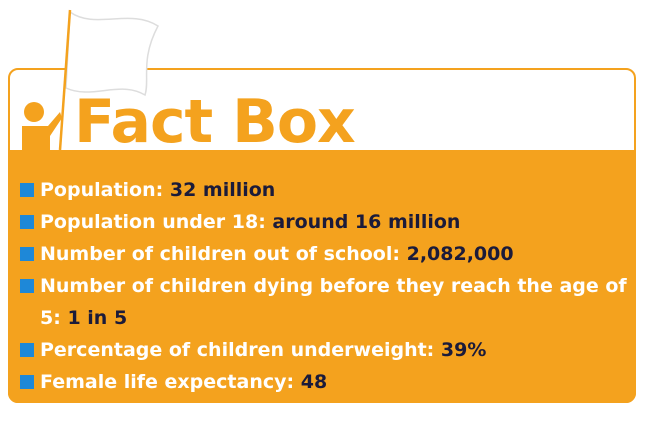 Image resolution: width=648 pixels, height=433 pixels. I want to click on fact-label: Percentage of children underweight:, so click(237, 350).